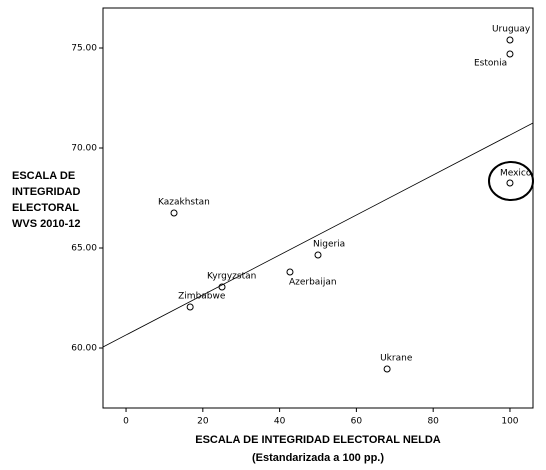 Image resolution: width=546 pixels, height=470 pixels. I want to click on y-axis-title: ELECTORAL, so click(45, 208).